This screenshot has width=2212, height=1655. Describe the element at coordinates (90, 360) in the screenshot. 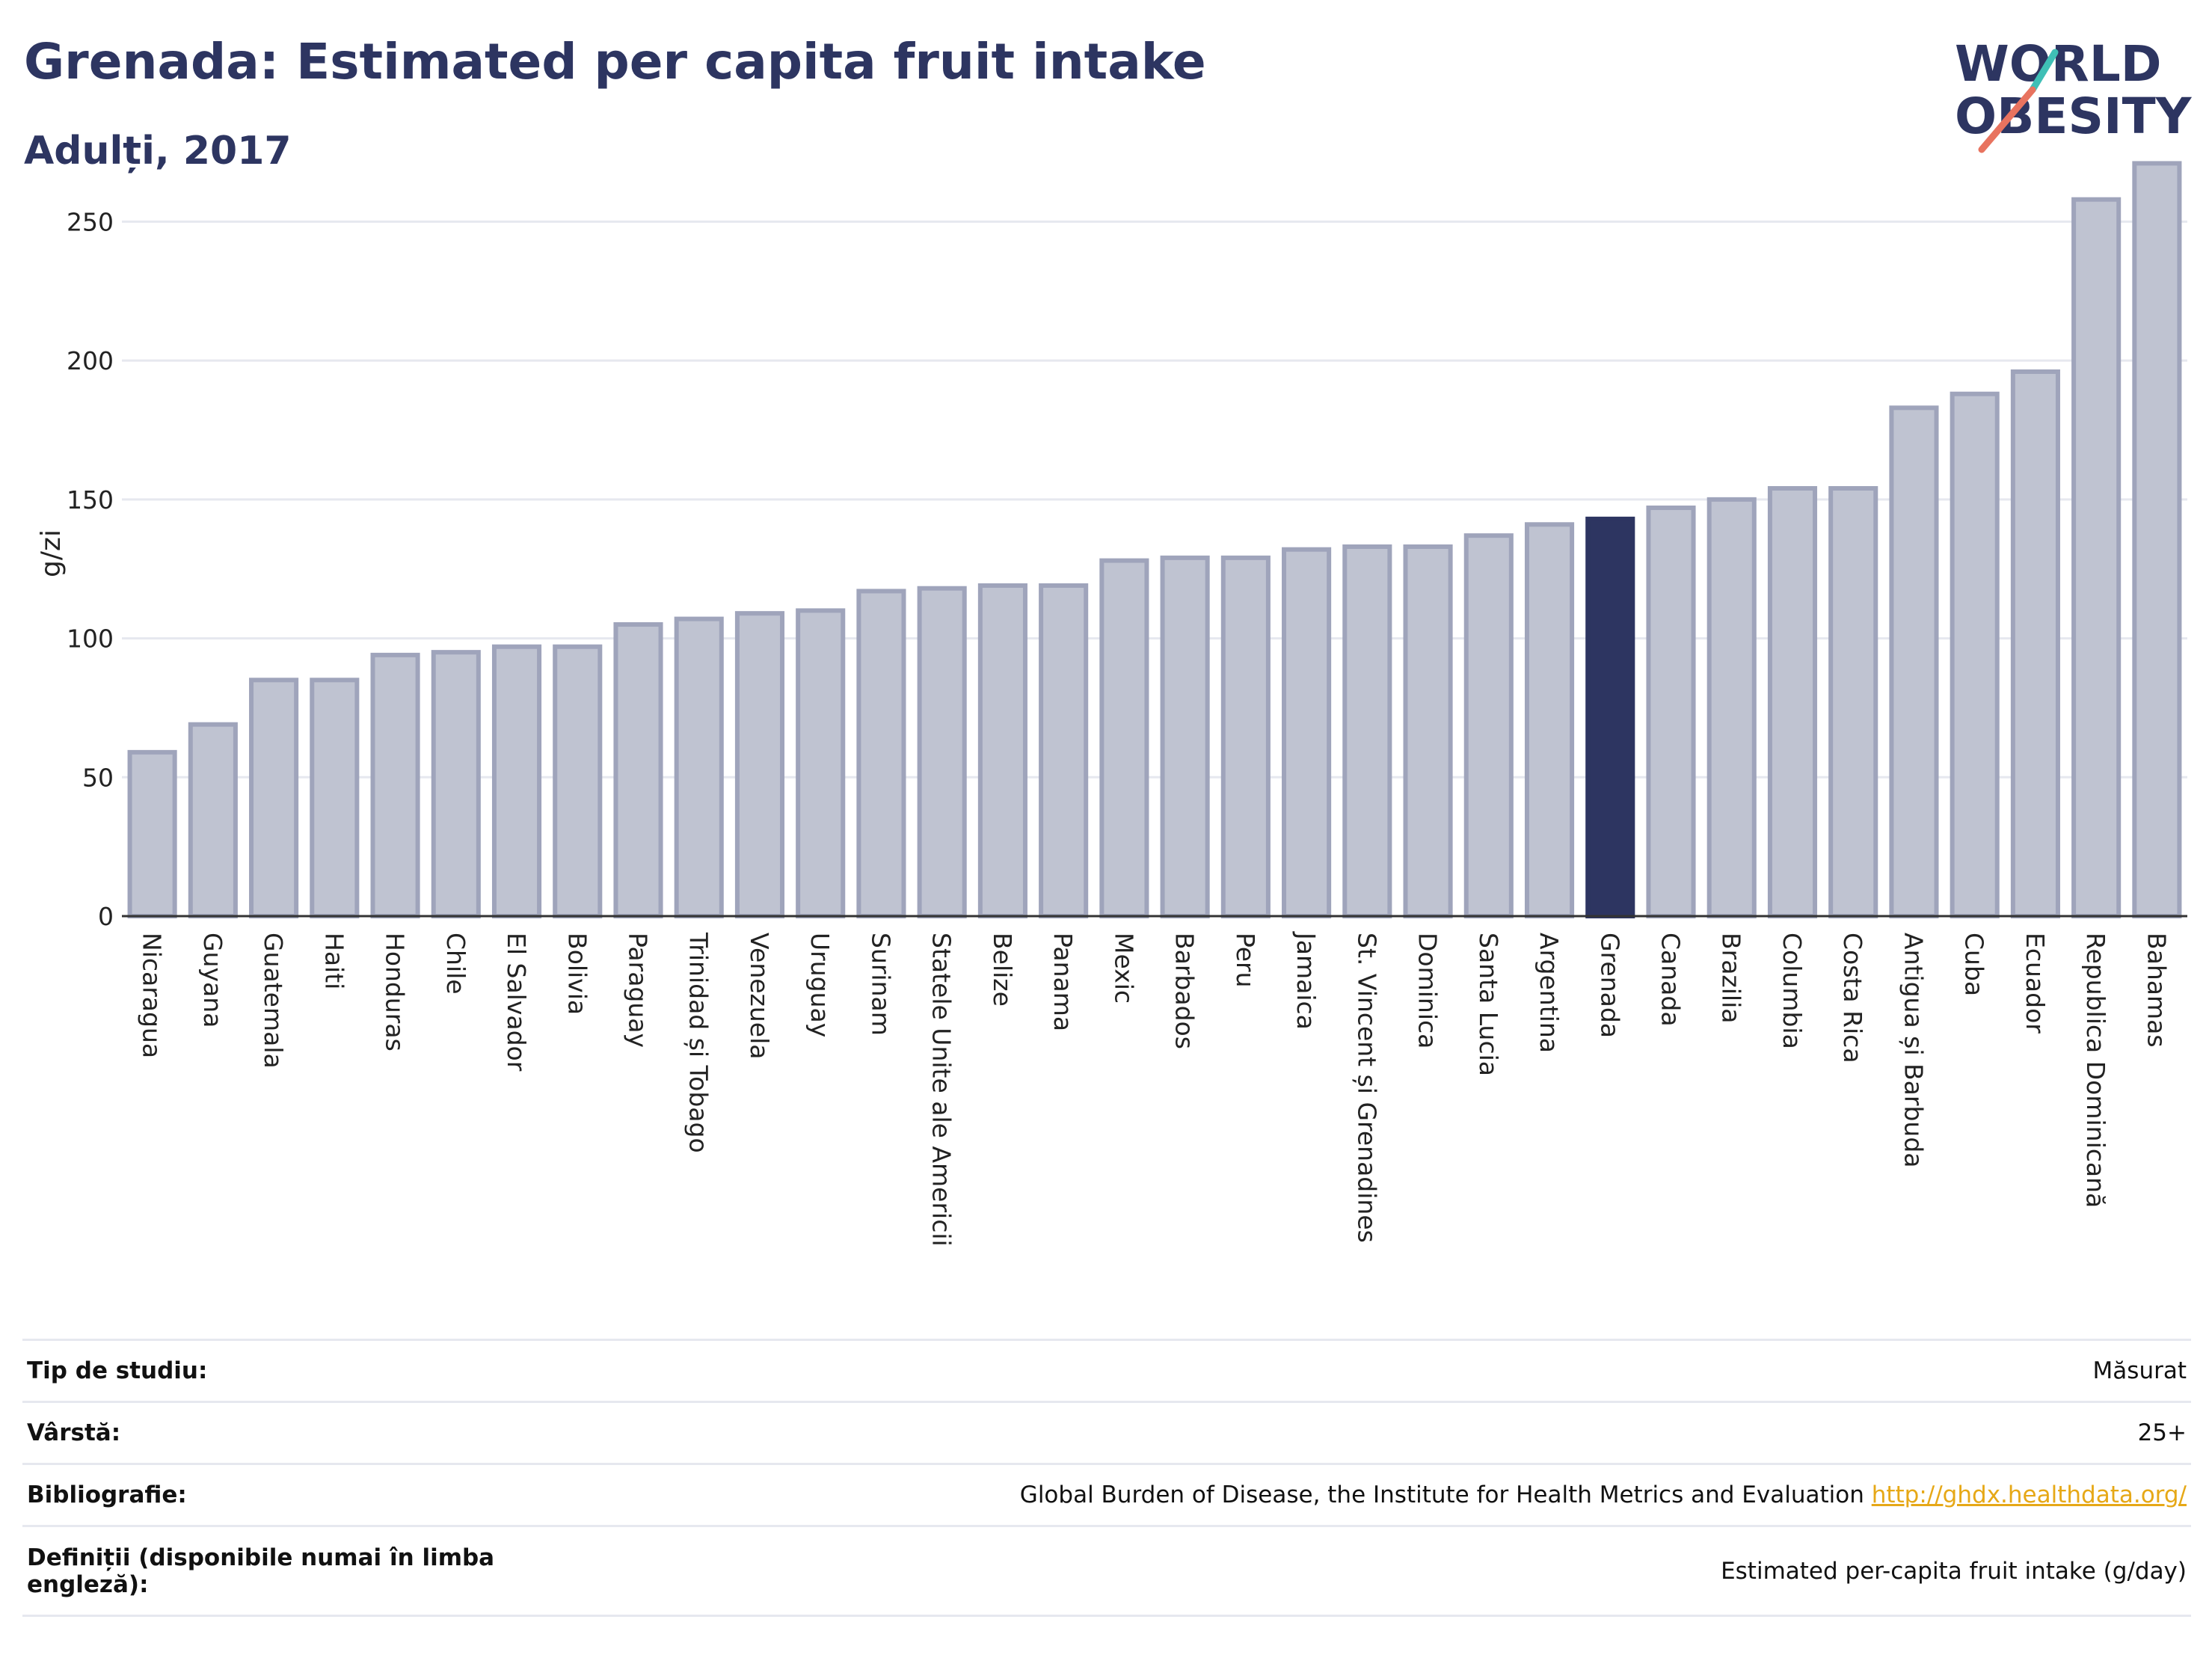

I see `y-tick-label: 200` at that location.